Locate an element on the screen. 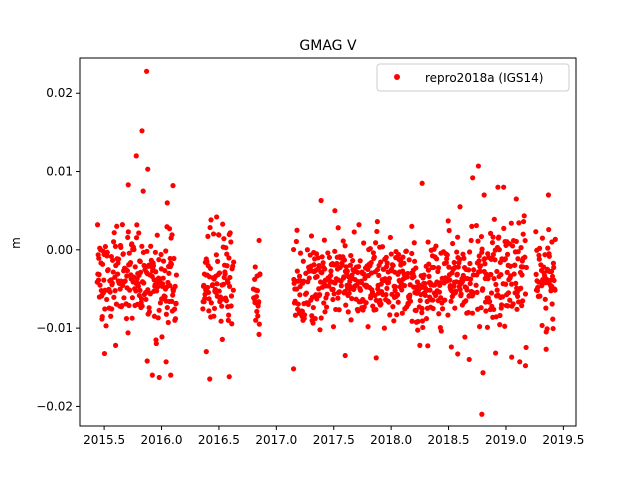 Image resolution: width=640 pixels, height=480 pixels. x-tick-label: 2019.0 is located at coordinates (506, 440).